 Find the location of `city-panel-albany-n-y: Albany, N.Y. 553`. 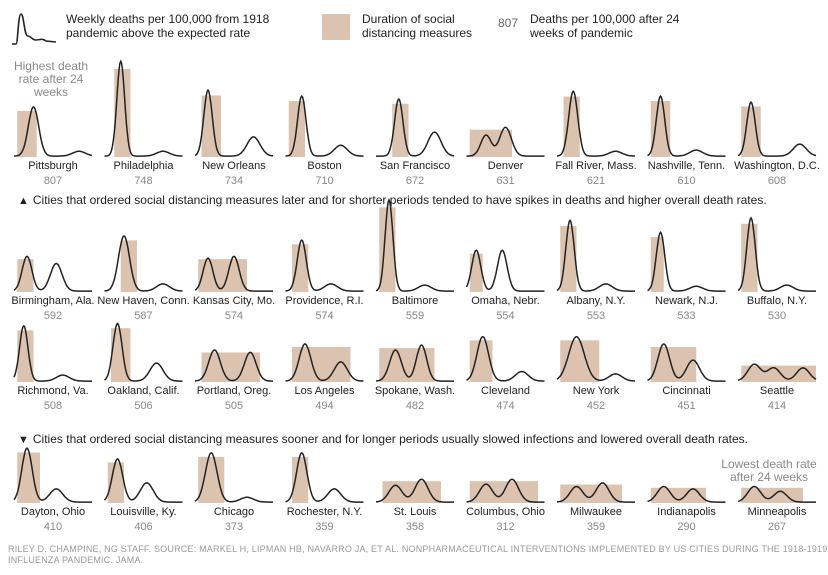

city-panel-albany-n-y: Albany, N.Y. 553 is located at coordinates (595, 270).